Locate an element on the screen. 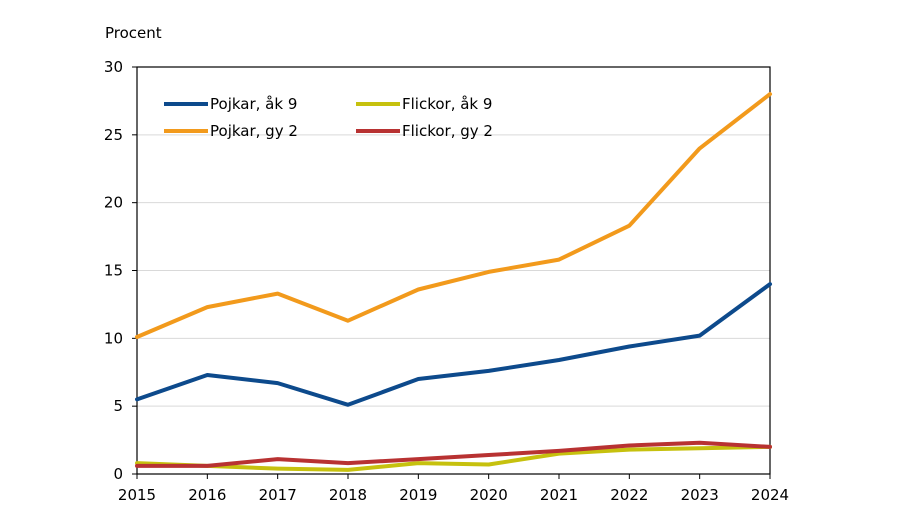 Image resolution: width=900 pixels, height=529 pixels. y-tick-label: 10 is located at coordinates (113, 338).